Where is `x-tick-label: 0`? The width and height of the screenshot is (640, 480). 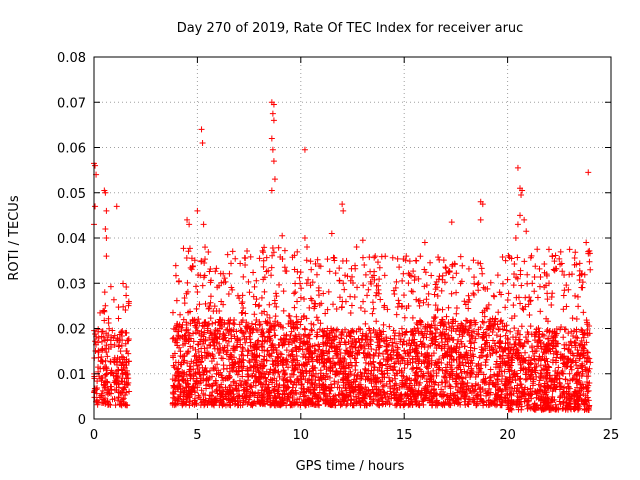 x-tick-label: 0 is located at coordinates (94, 435).